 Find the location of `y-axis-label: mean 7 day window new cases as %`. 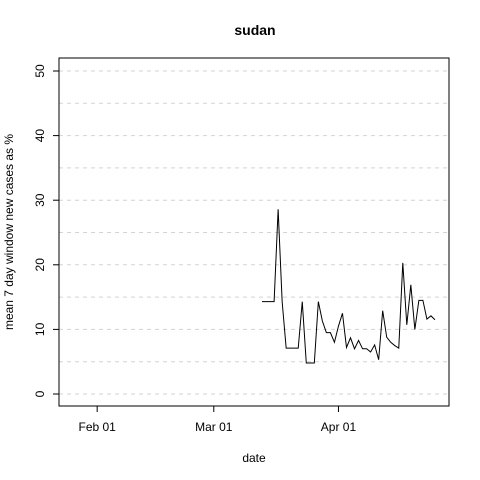

y-axis-label: mean 7 day window new cases as % is located at coordinates (9, 232).